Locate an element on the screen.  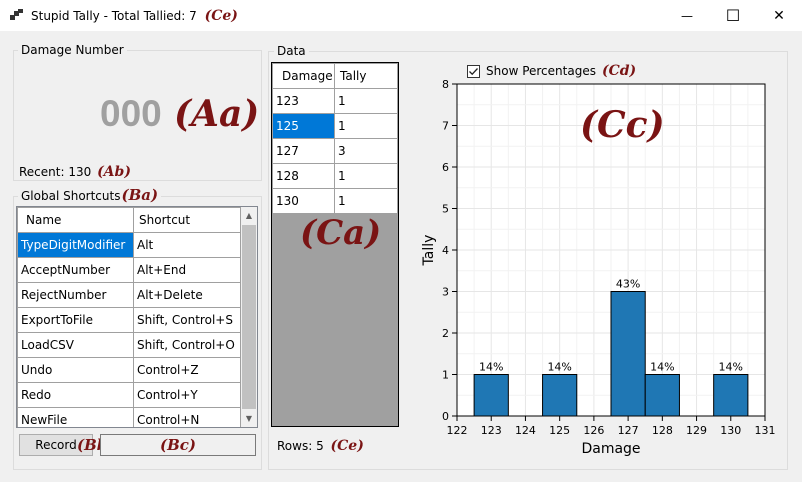
shortcut-row: Undo Control+Z is located at coordinates (129, 370).